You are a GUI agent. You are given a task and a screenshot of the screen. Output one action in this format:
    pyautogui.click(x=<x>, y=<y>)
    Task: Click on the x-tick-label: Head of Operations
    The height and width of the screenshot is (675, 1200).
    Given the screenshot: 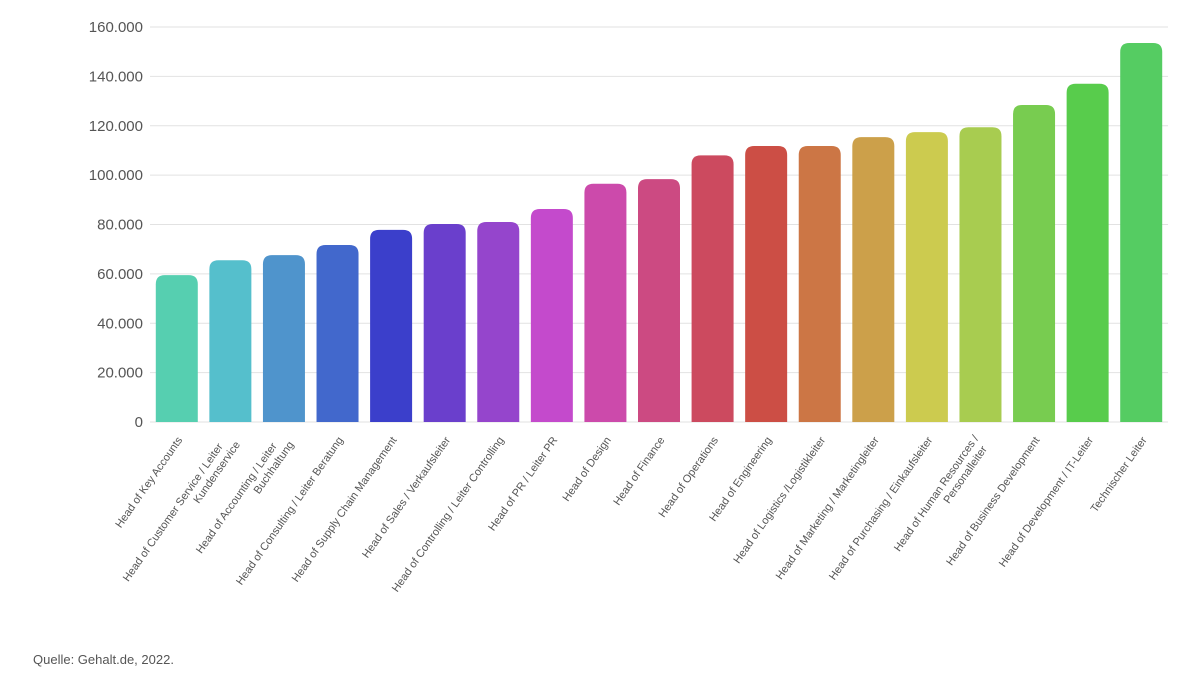 What is the action you would take?
    pyautogui.click(x=688, y=476)
    